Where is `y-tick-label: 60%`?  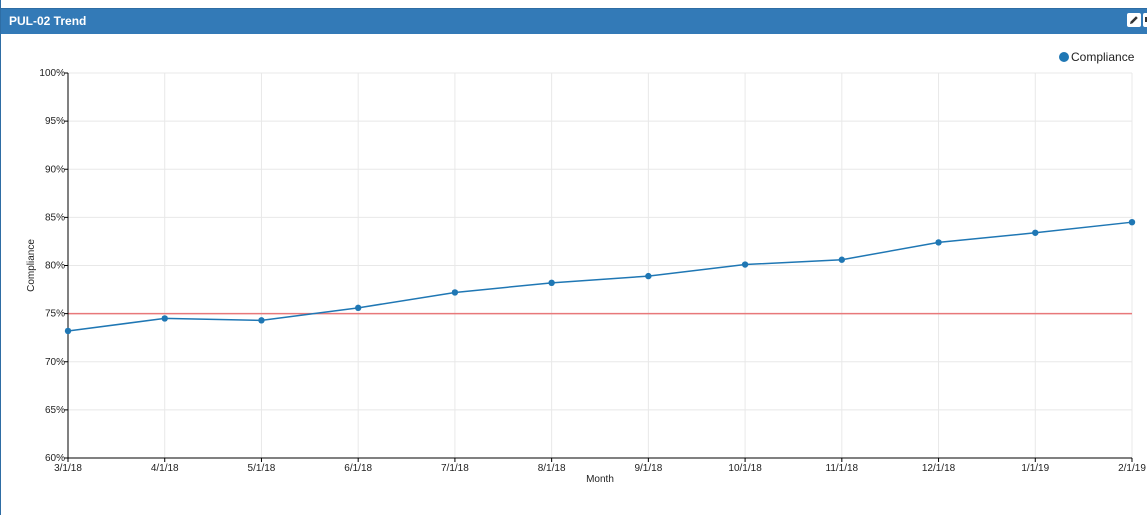 y-tick-label: 60% is located at coordinates (55, 458).